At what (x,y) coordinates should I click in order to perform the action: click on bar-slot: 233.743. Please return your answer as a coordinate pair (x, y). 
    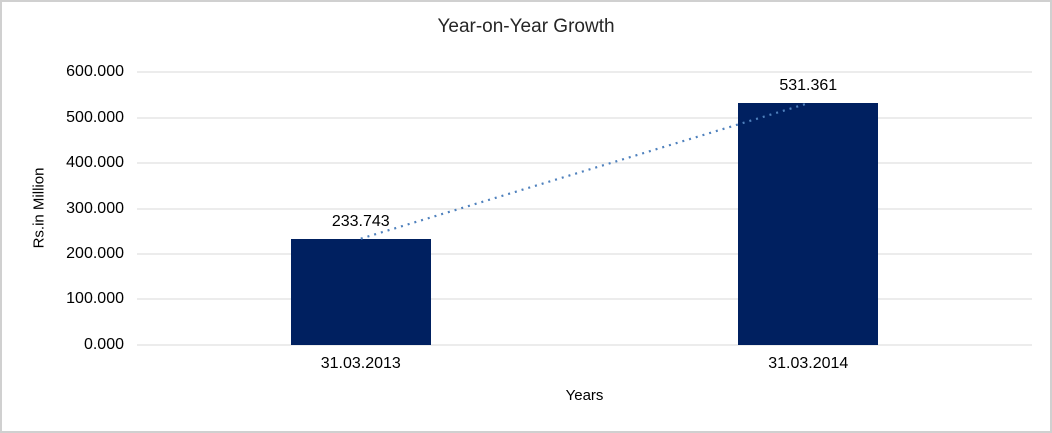
    Looking at the image, I should click on (360, 208).